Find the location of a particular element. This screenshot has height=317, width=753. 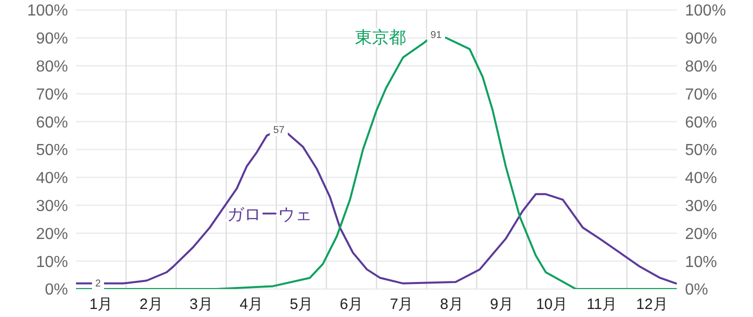

x-tick-label: 1月 is located at coordinates (101, 304).